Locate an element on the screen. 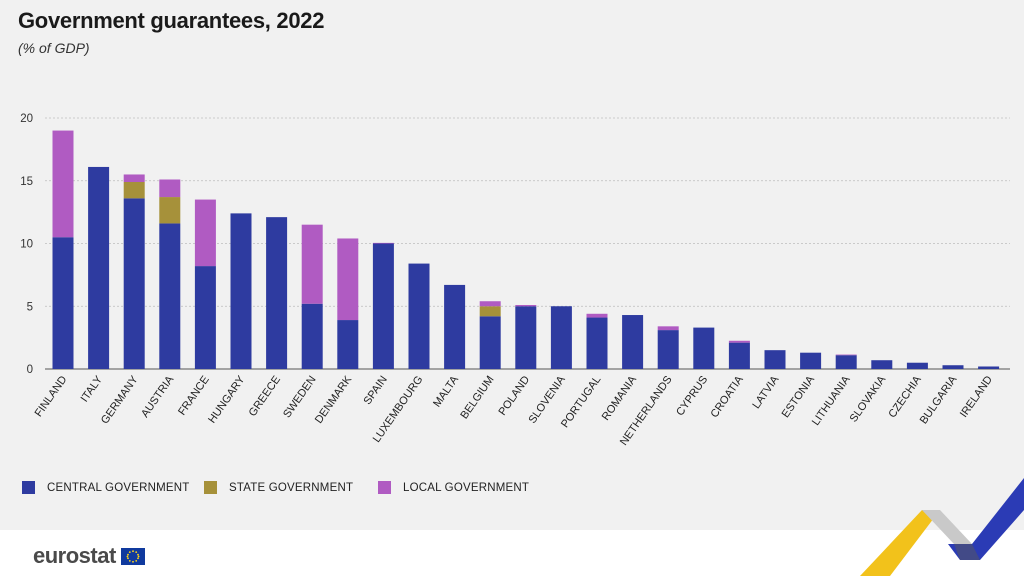 Image resolution: width=1024 pixels, height=576 pixels. legend-item-local: LOCAL GOVERNMENT is located at coordinates (453, 487).